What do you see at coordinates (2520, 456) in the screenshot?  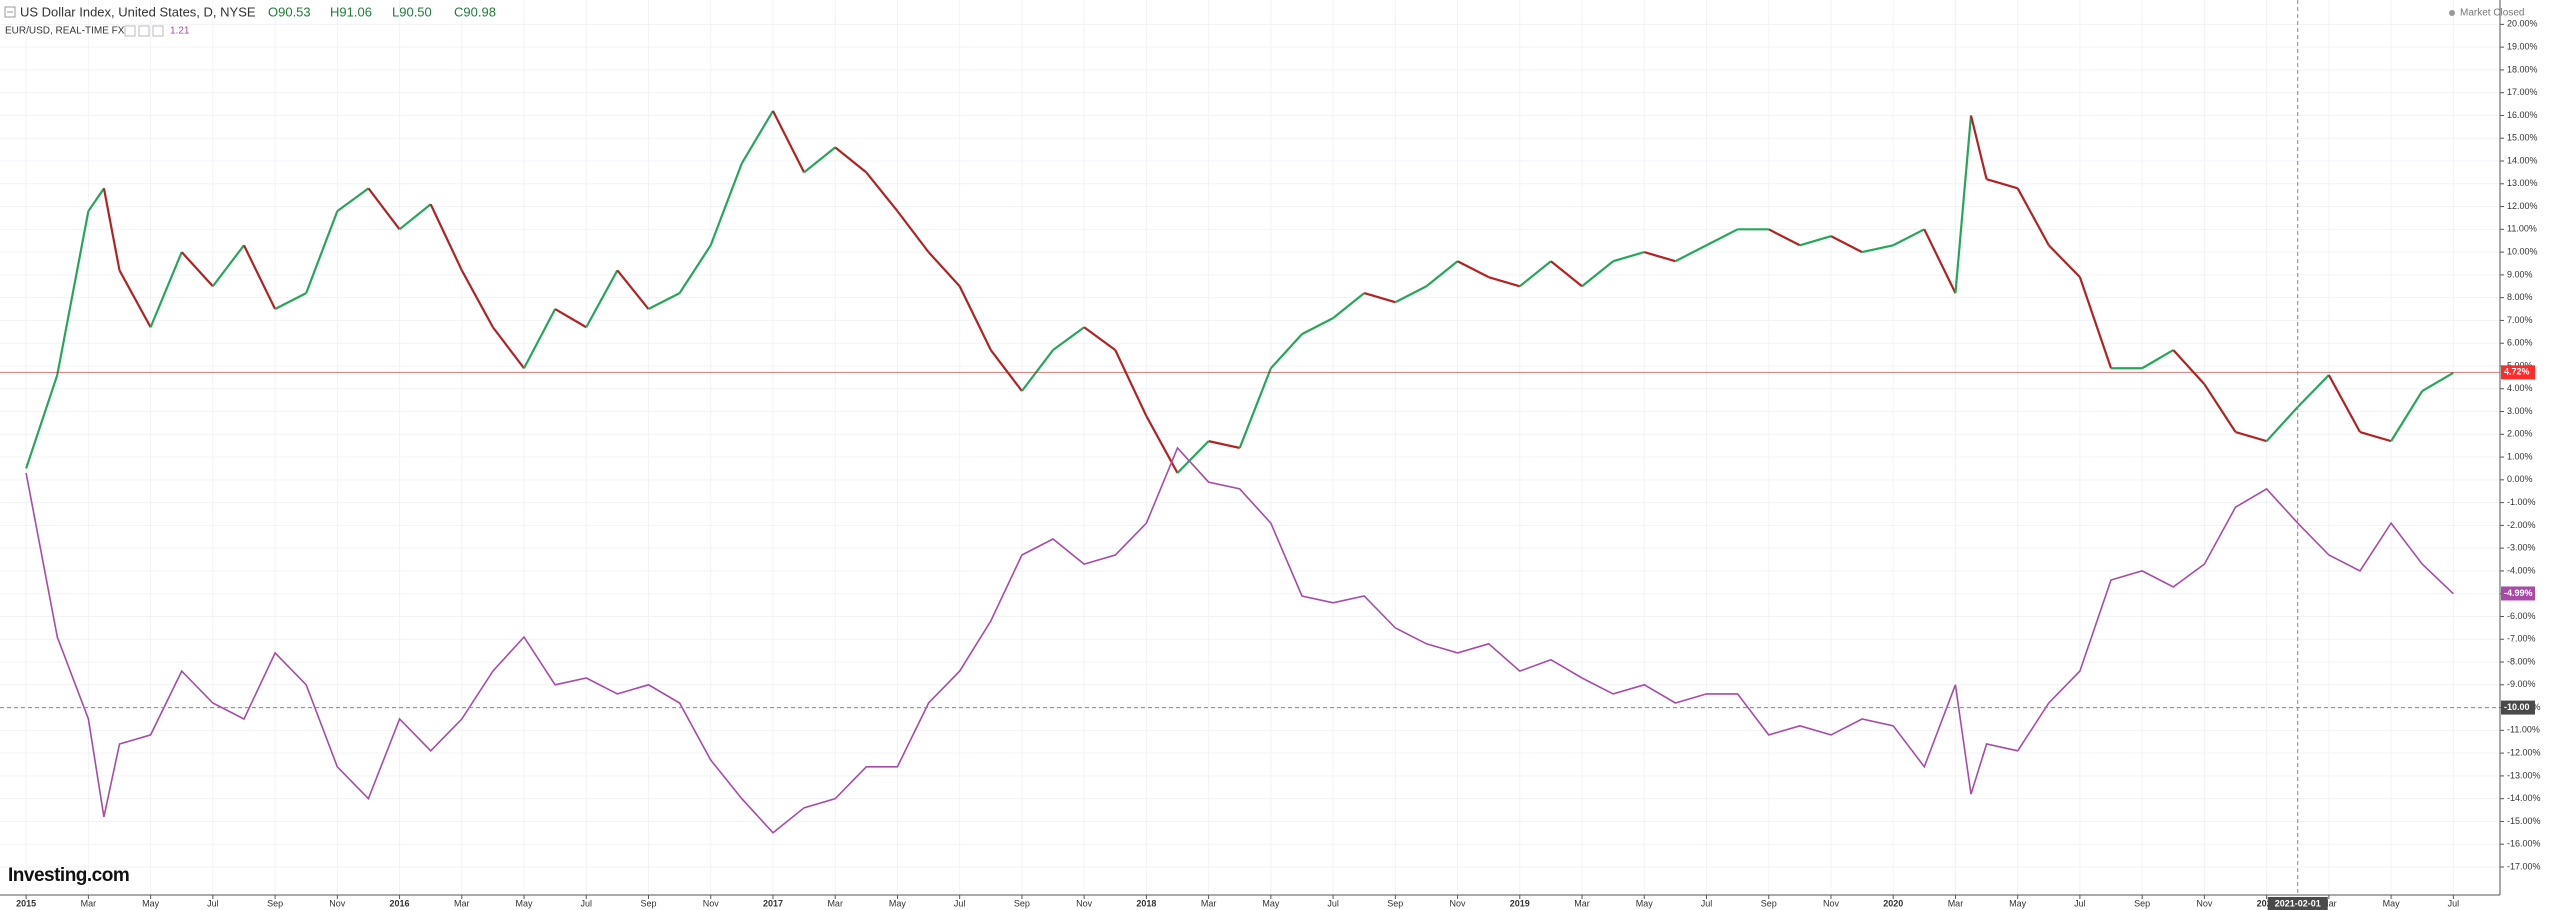 I see `y-tick-label: 1.00%` at bounding box center [2520, 456].